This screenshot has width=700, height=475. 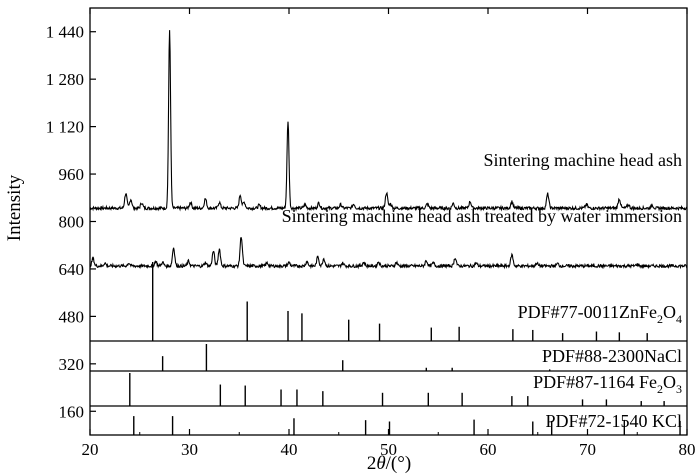 I want to click on y-tick-label: 1 440, so click(x=65, y=32).